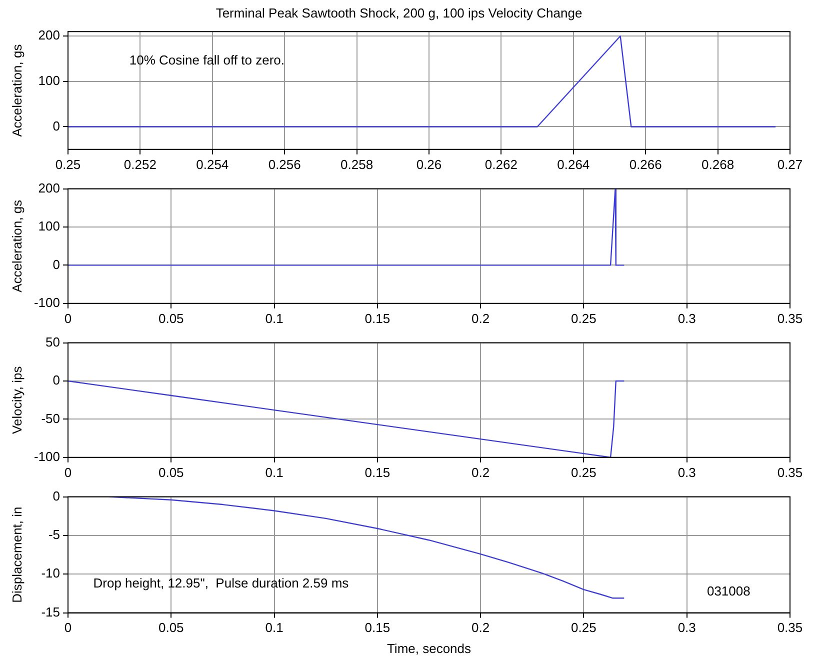  I want to click on x-tick-label: 0.26, so click(429, 164).